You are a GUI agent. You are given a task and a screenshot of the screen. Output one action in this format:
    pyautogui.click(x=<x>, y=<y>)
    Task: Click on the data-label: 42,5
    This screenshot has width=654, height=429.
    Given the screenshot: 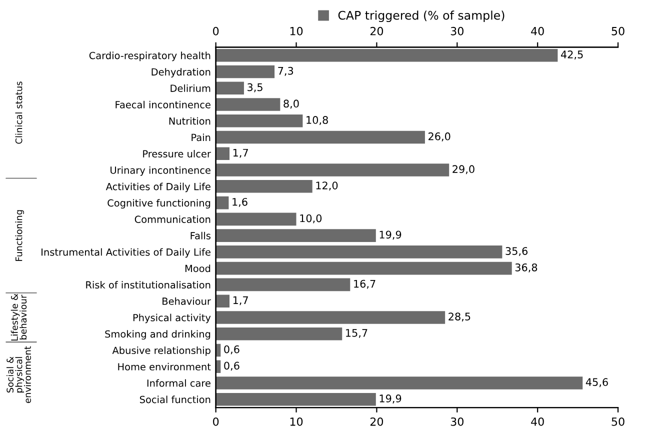 What is the action you would take?
    pyautogui.click(x=571, y=55)
    